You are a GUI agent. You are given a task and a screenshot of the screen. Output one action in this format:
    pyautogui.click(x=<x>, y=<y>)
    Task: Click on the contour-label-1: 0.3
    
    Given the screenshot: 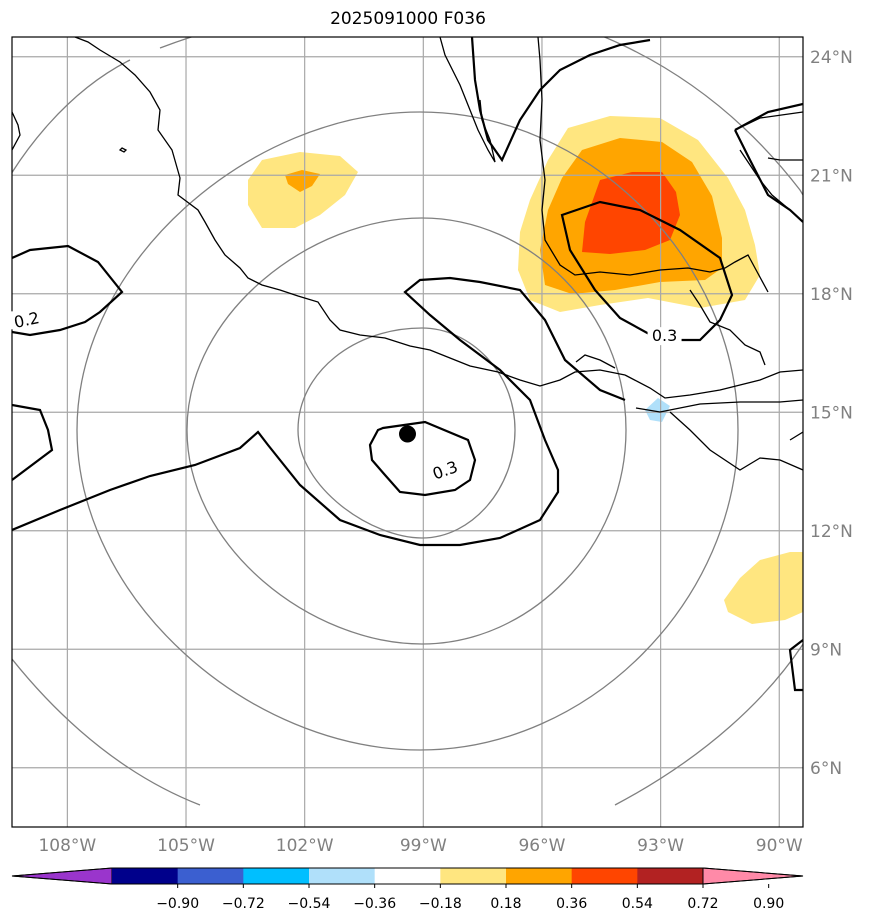 What is the action you would take?
    pyautogui.click(x=664, y=335)
    